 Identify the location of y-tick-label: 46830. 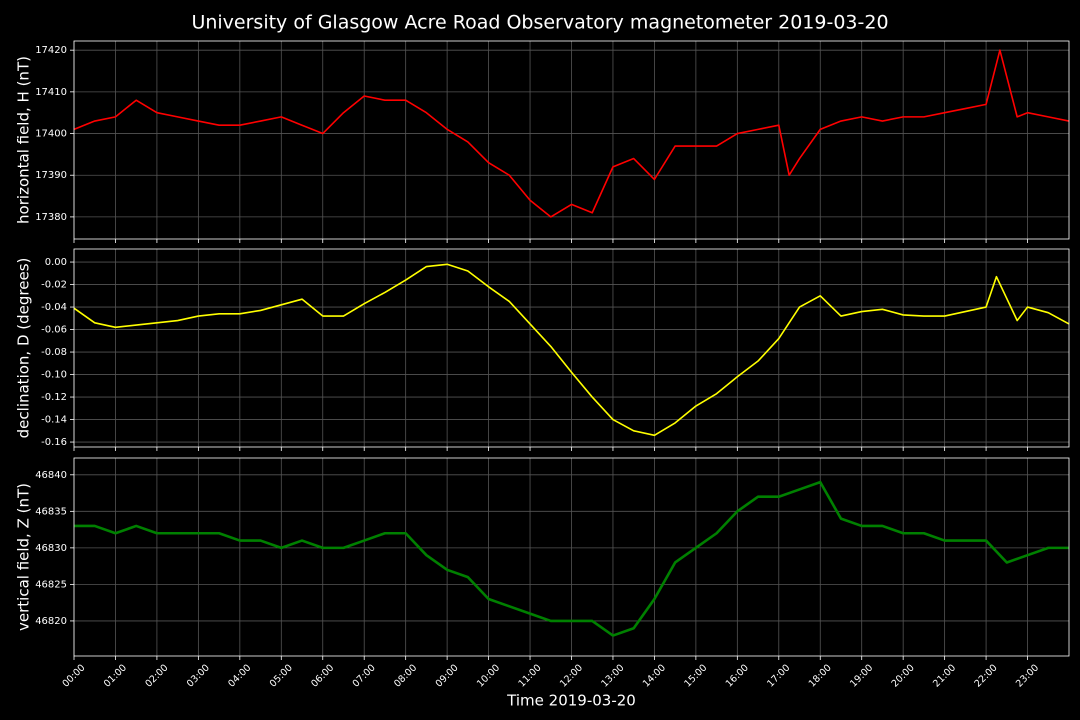
(51, 548).